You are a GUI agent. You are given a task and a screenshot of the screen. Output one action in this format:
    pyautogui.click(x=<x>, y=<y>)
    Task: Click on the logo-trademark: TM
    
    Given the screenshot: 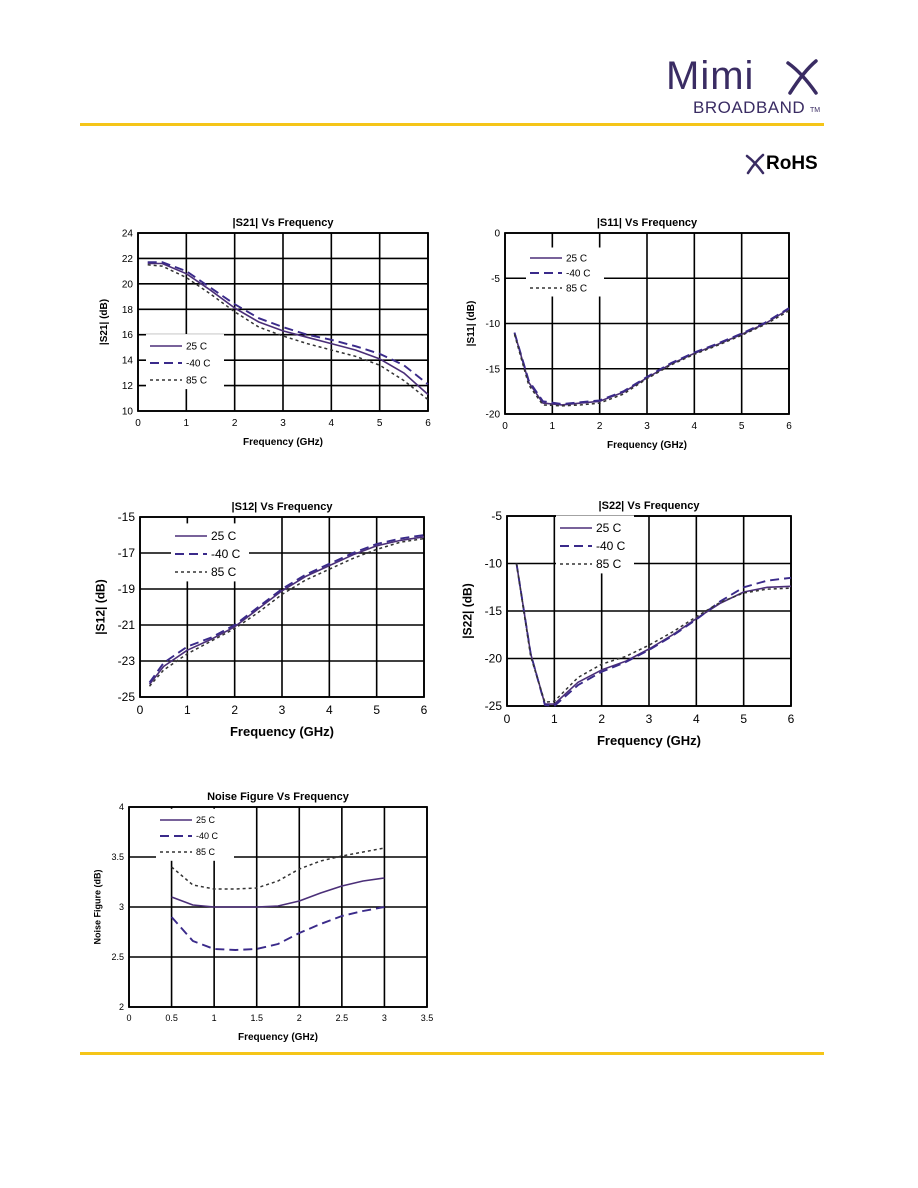 What is the action you would take?
    pyautogui.click(x=815, y=110)
    